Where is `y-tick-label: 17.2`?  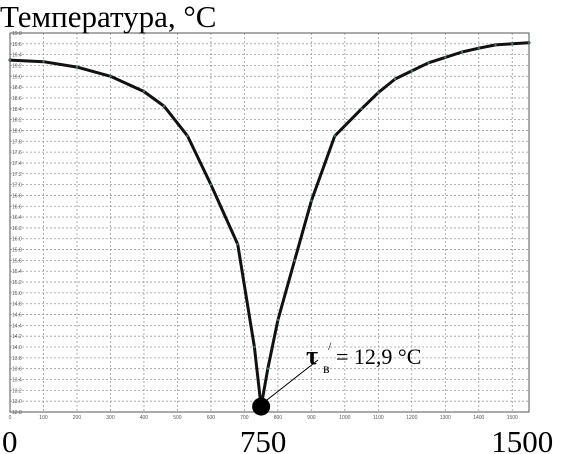 y-tick-label: 17.2 is located at coordinates (17, 175).